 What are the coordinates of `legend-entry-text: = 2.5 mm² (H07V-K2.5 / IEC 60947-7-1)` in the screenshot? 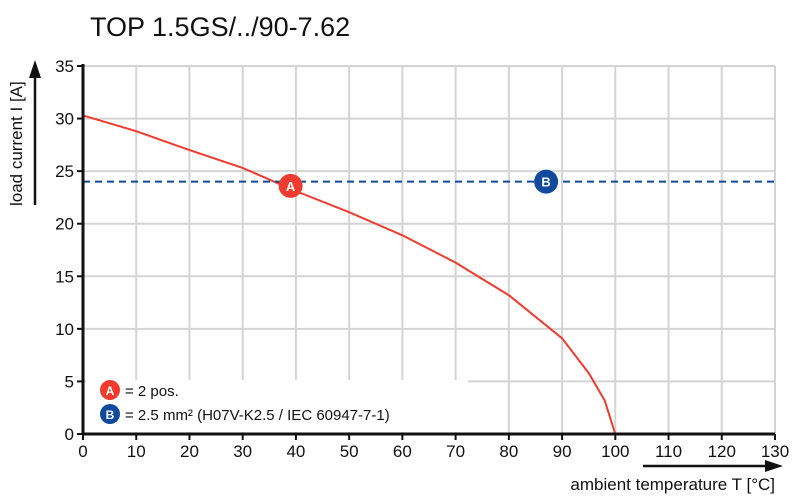 It's located at (257, 415).